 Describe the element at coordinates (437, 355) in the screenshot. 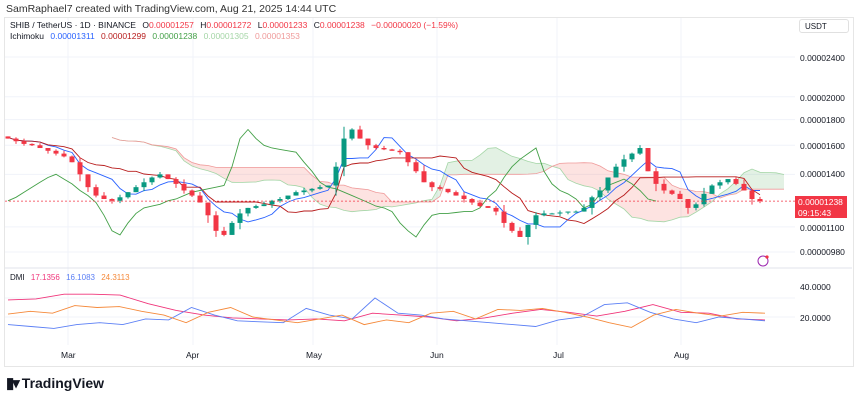

I see `x-tick: Jun` at that location.